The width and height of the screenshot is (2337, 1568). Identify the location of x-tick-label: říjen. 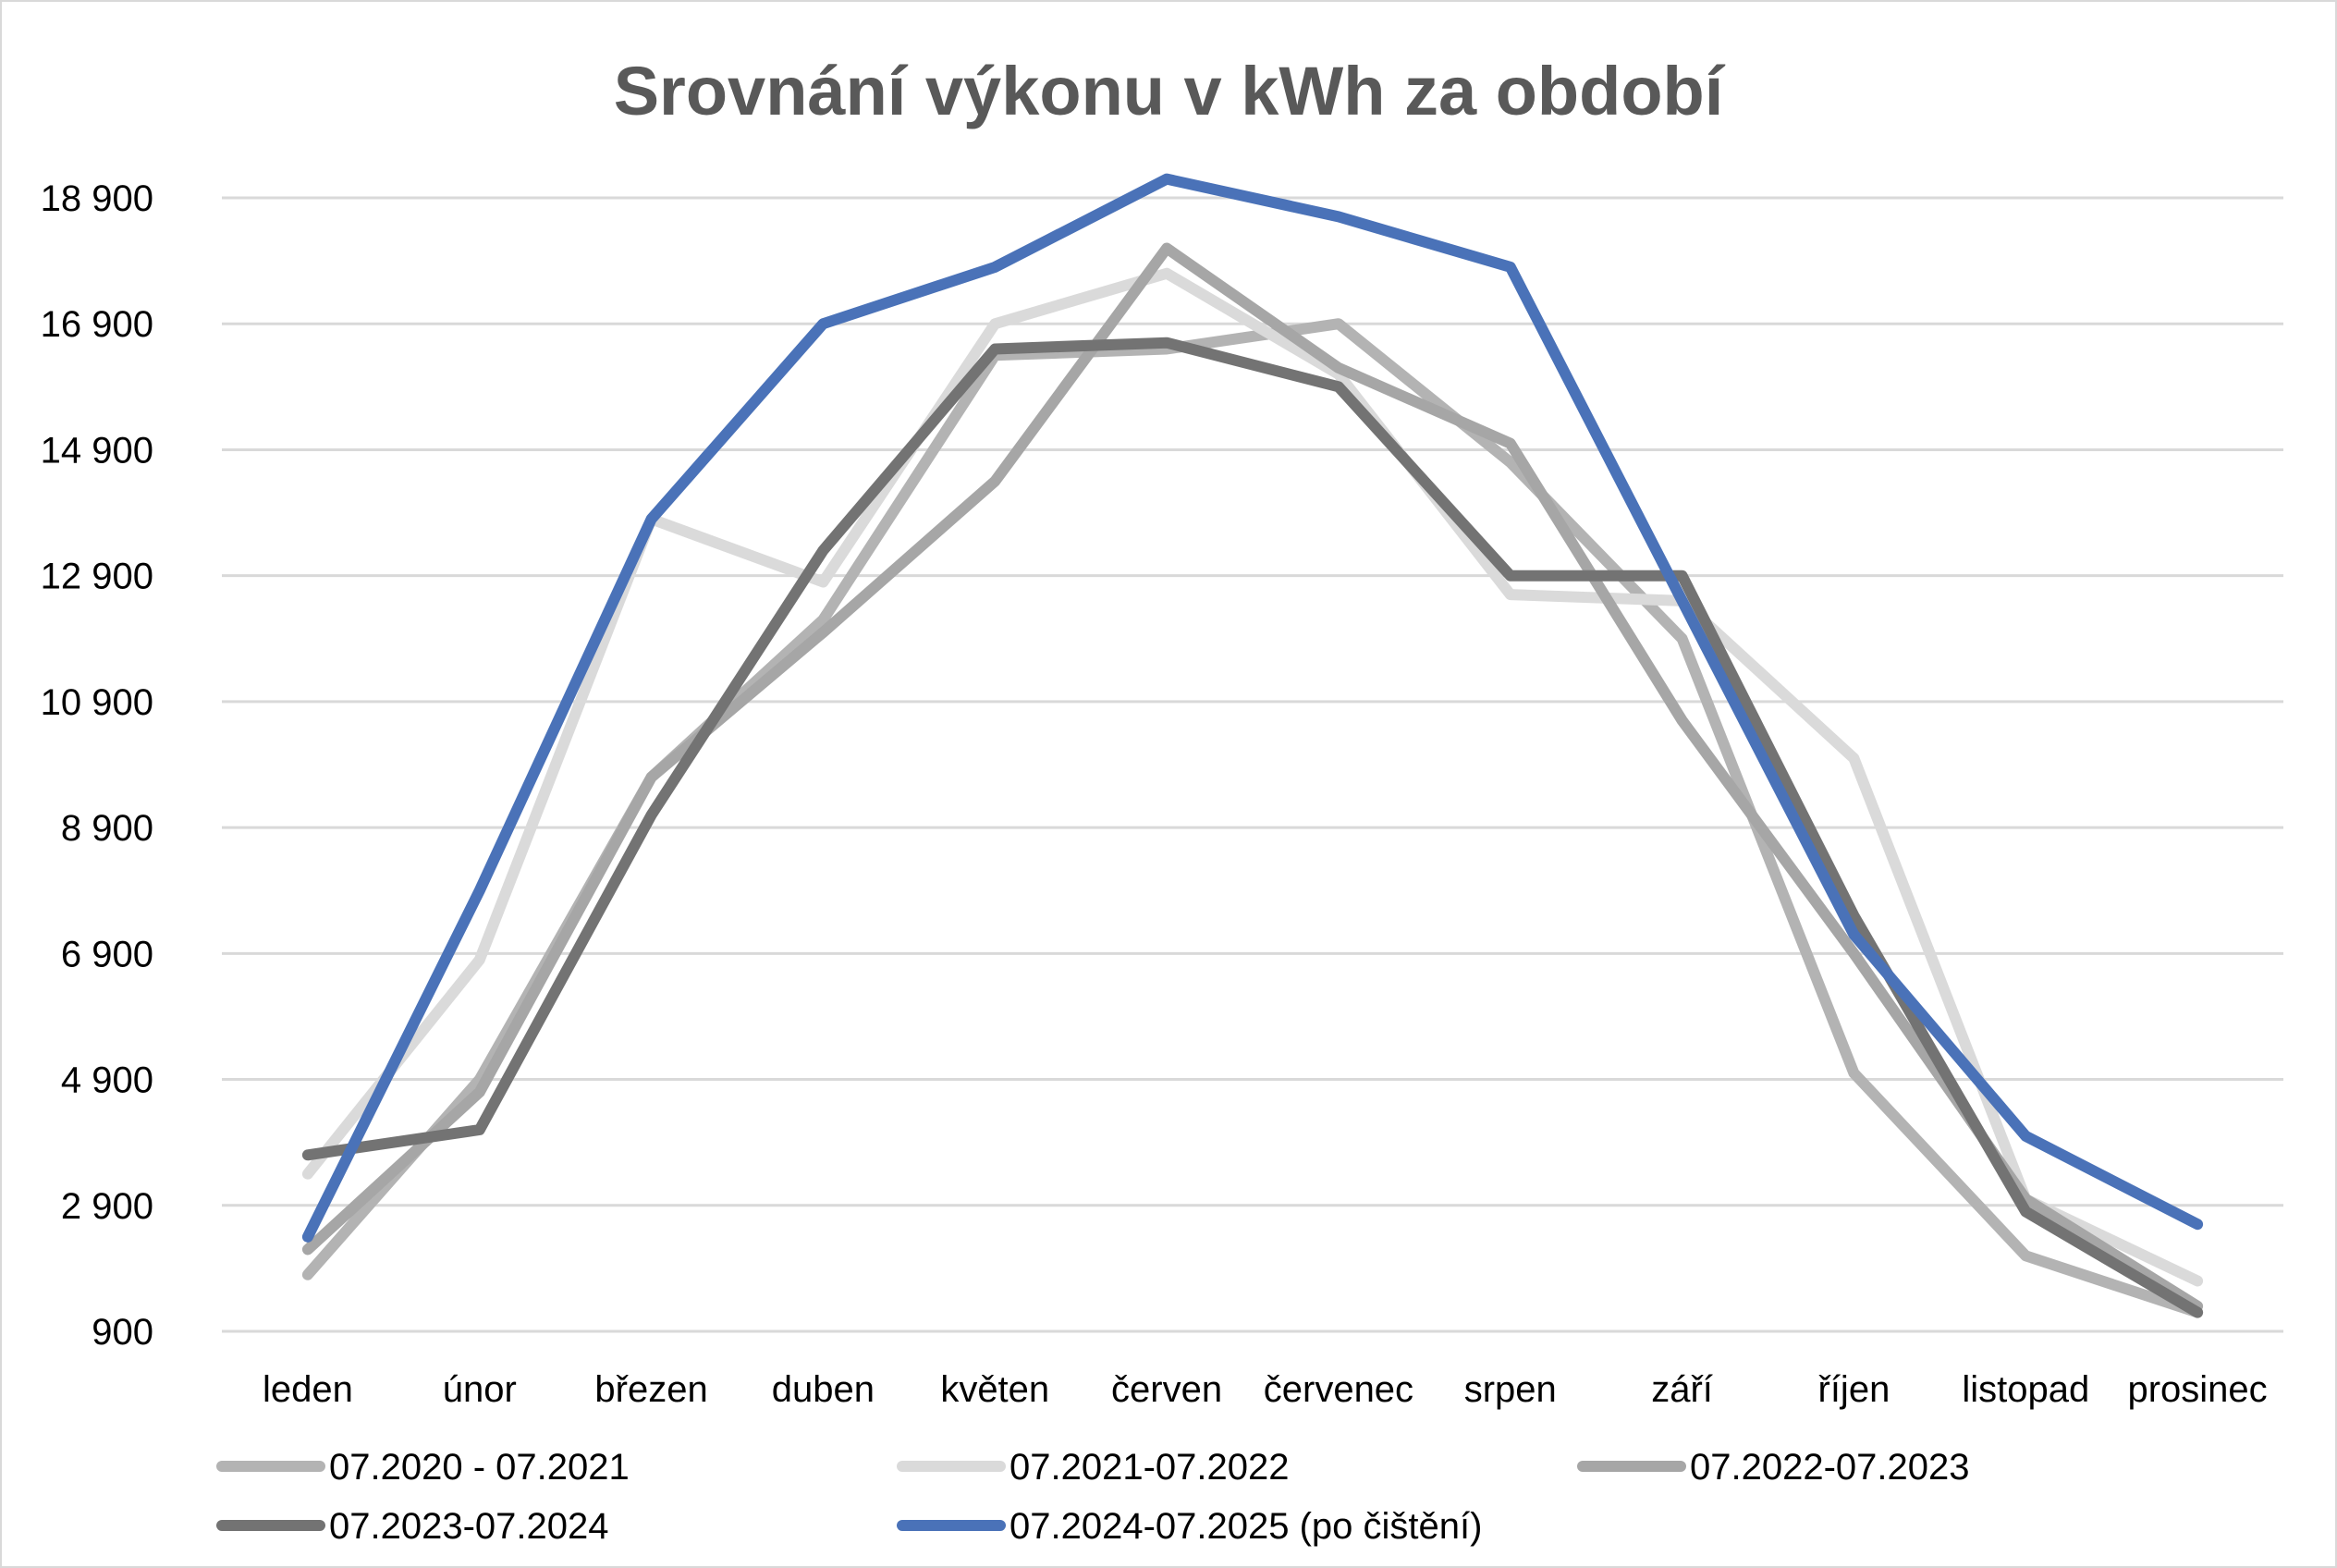
(1854, 1390).